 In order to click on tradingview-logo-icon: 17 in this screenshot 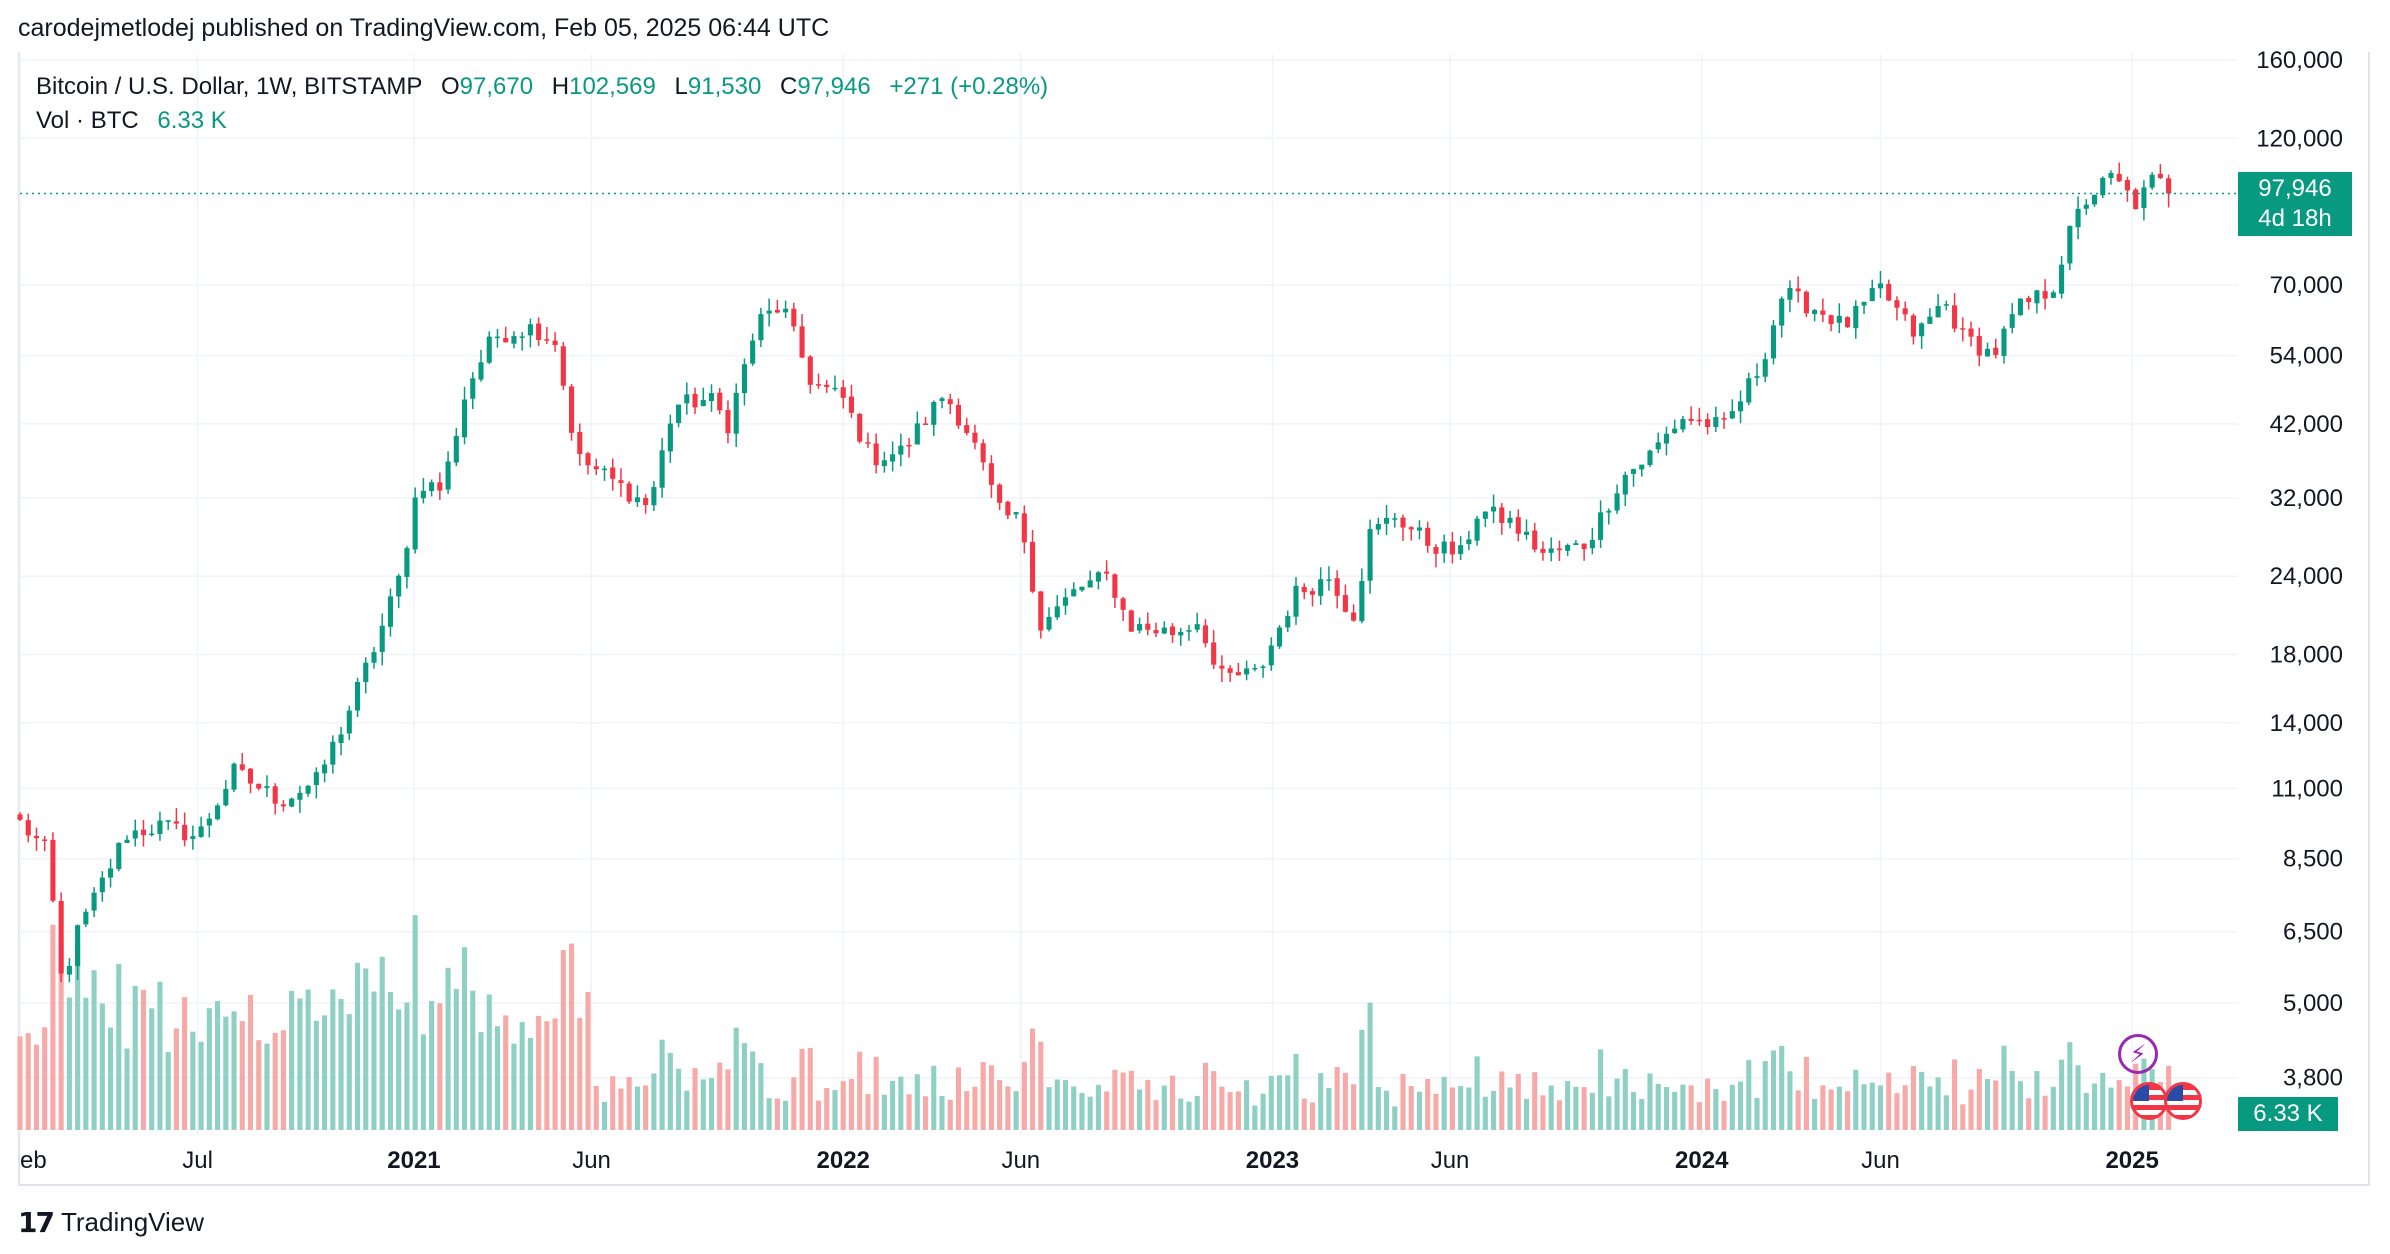, I will do `click(36, 1222)`.